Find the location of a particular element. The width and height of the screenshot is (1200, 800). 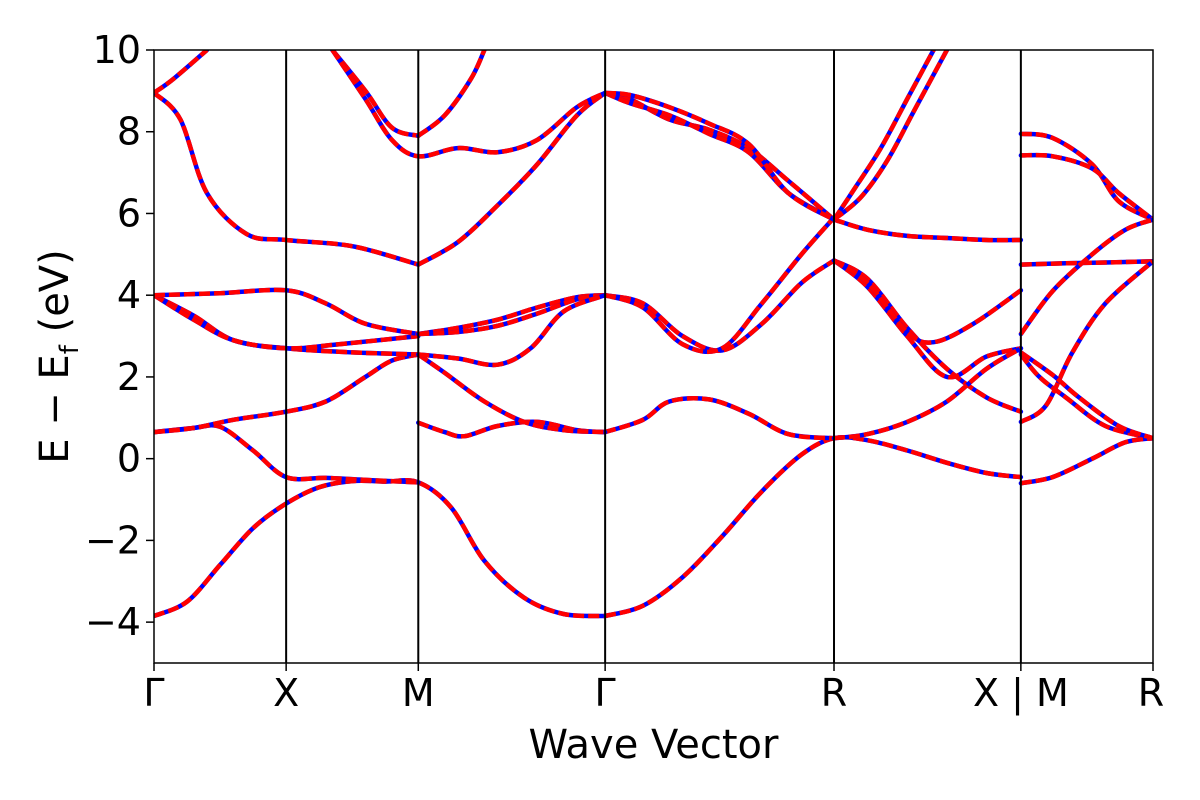

band-23-solid is located at coordinates (451, 94).